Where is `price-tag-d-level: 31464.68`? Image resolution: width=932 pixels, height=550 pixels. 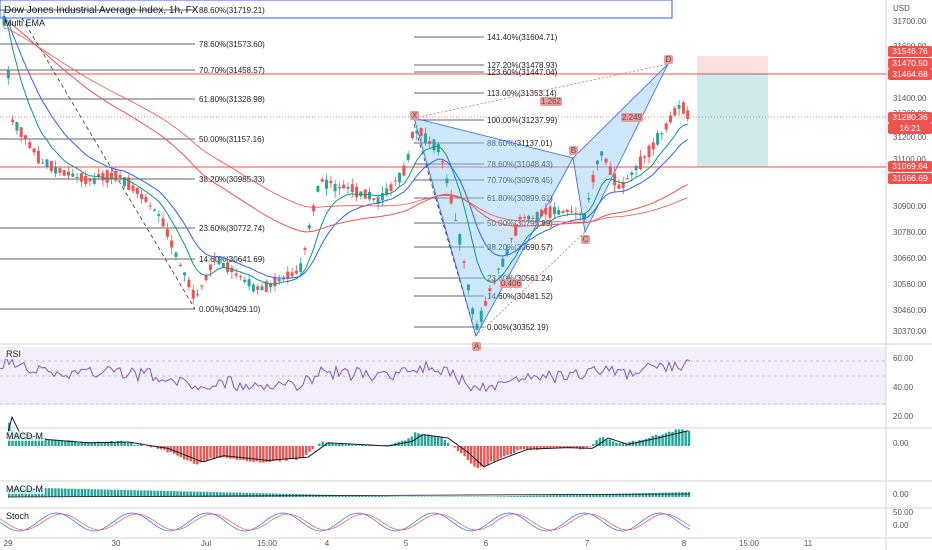 price-tag-d-level: 31464.68 is located at coordinates (910, 74).